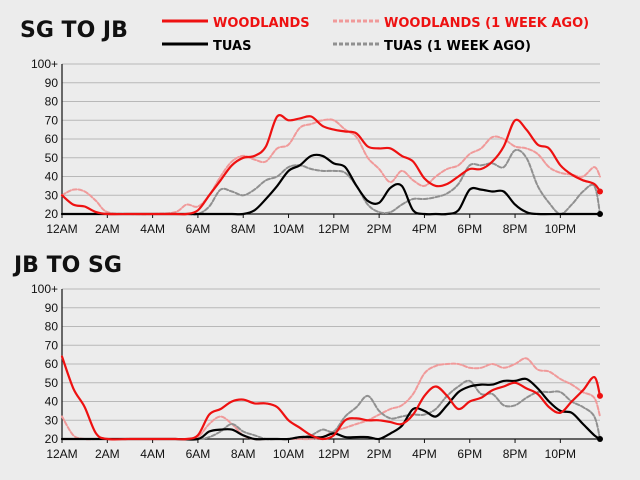  What do you see at coordinates (486, 23) in the screenshot?
I see `legend-label-woodlands-prev: WOODLANDS (1 WEEK AGO)` at bounding box center [486, 23].